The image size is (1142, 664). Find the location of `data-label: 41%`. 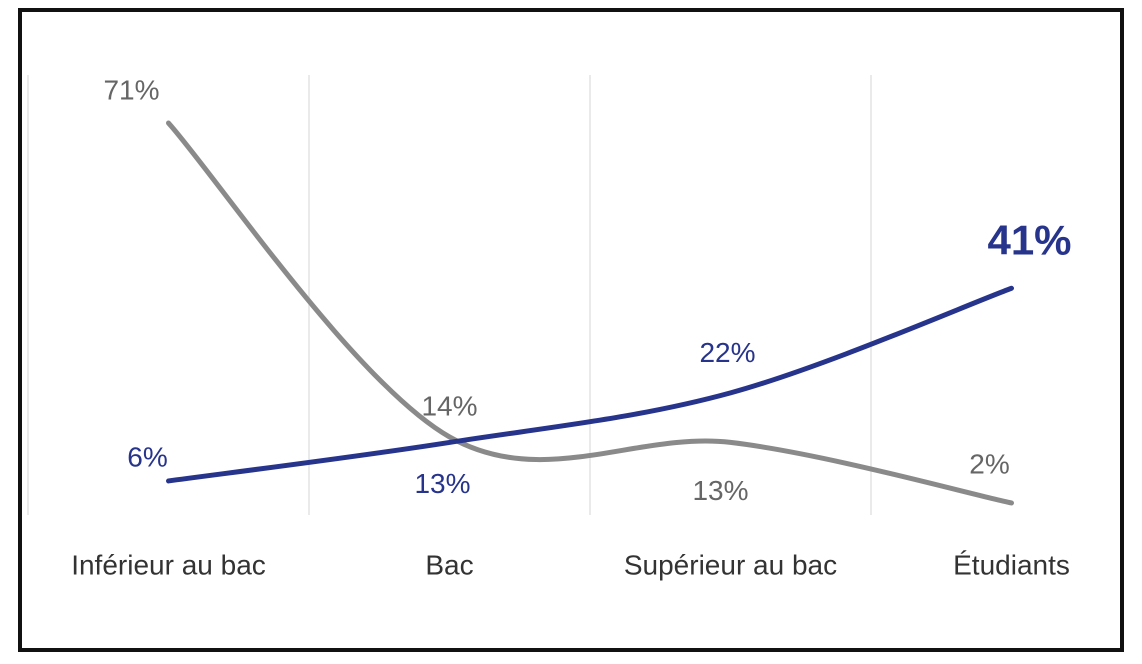

data-label: 41% is located at coordinates (1029, 239).